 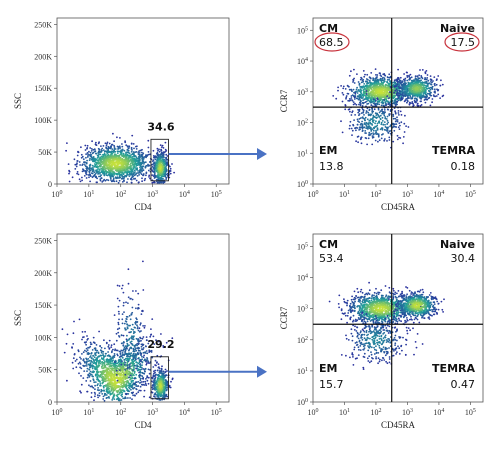 I want to click on x-tick-label: 104, so click(x=184, y=412).